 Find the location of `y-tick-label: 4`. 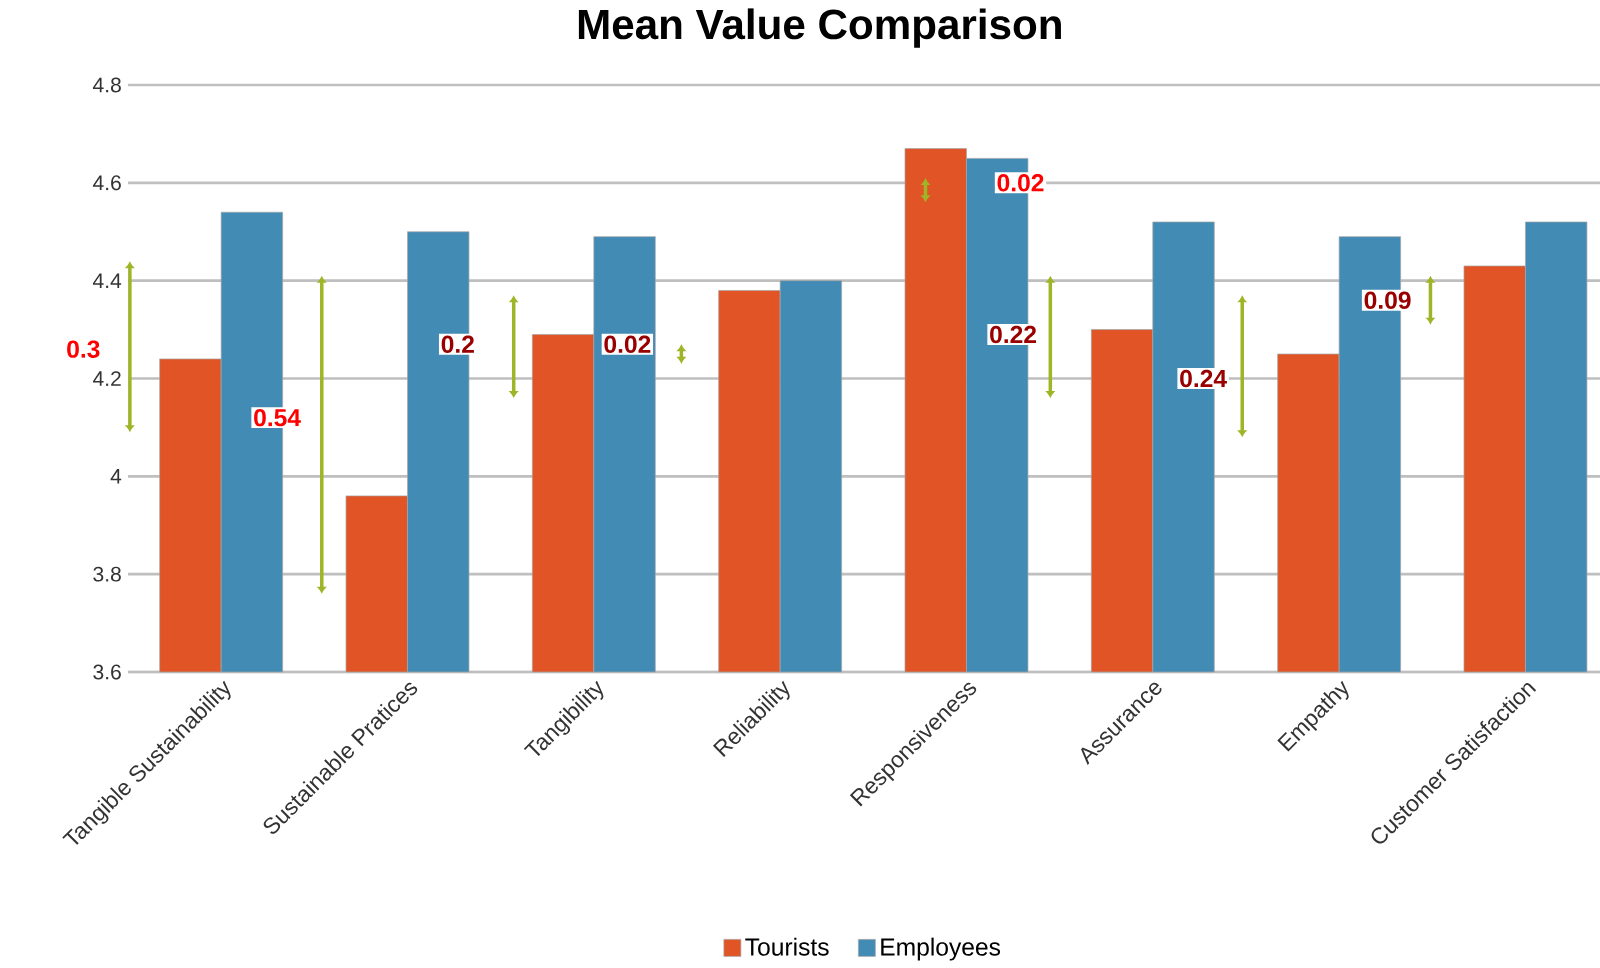

y-tick-label: 4 is located at coordinates (116, 476).